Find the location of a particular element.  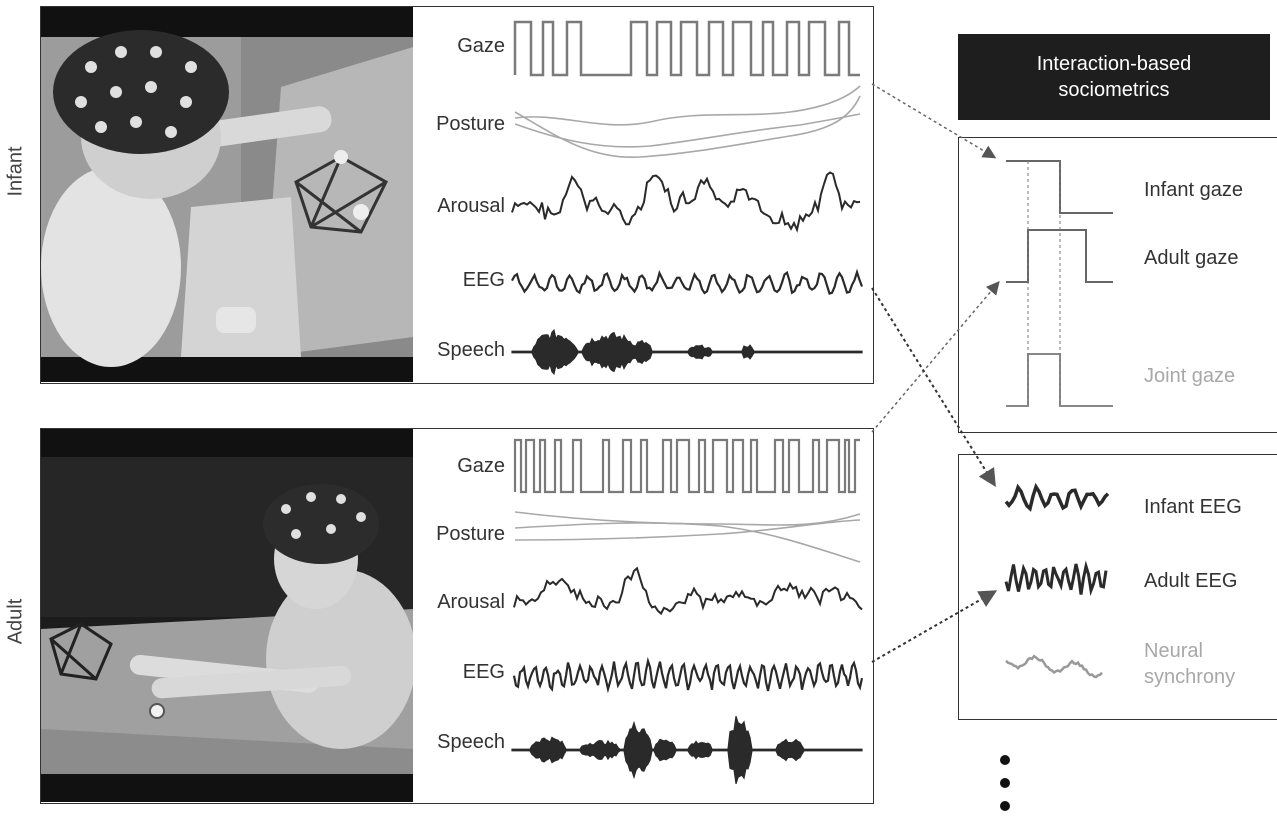

infant-gaze-label: Gaze is located at coordinates (481, 46).